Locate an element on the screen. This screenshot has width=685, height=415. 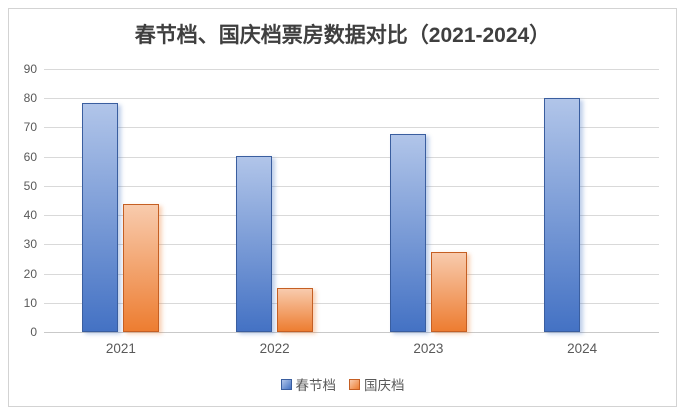
bar-group-2021 is located at coordinates (121, 200).